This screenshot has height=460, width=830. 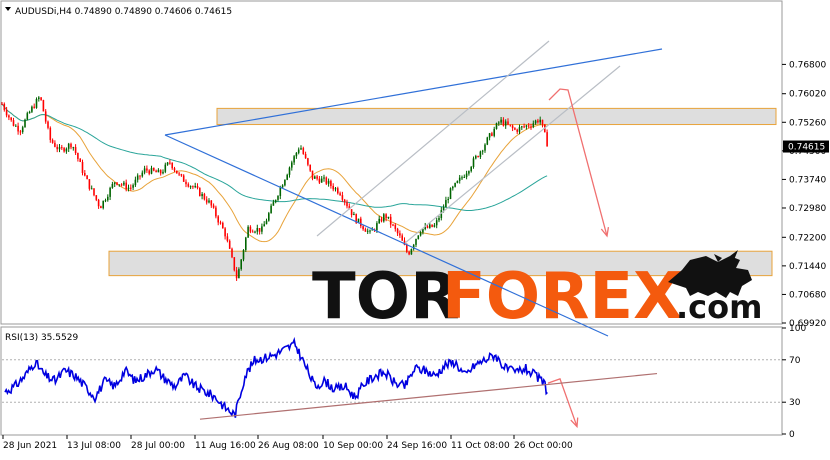 I want to click on time-tick-label: 24 Sep 16:00, so click(x=417, y=446).